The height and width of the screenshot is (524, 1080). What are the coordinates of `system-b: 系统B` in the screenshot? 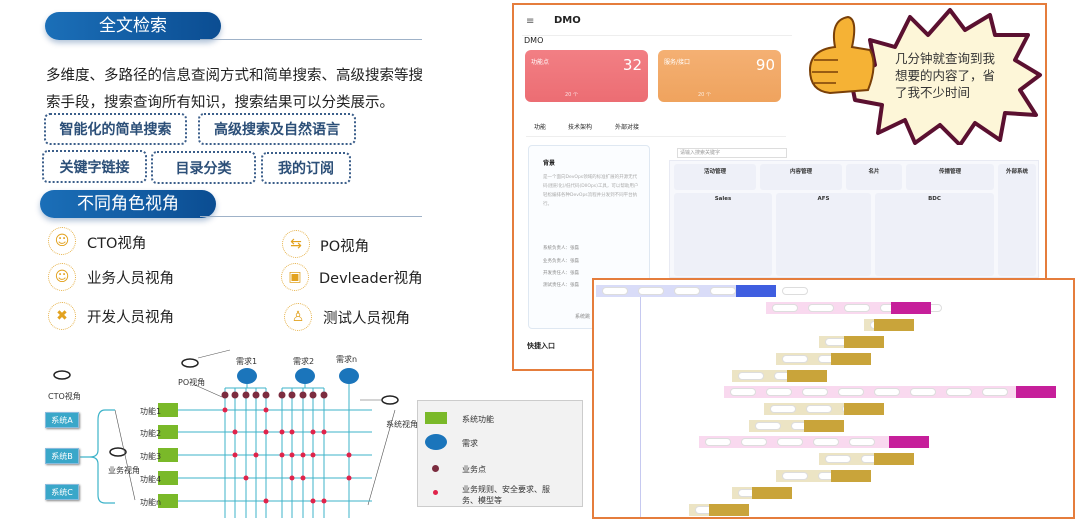 It's located at (62, 456).